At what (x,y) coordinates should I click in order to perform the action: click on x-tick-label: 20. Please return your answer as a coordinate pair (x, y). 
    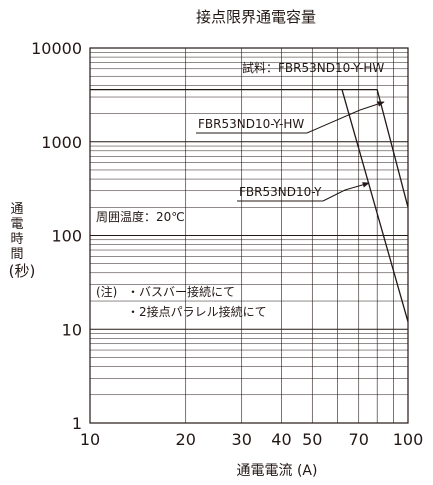
    Looking at the image, I should click on (186, 439).